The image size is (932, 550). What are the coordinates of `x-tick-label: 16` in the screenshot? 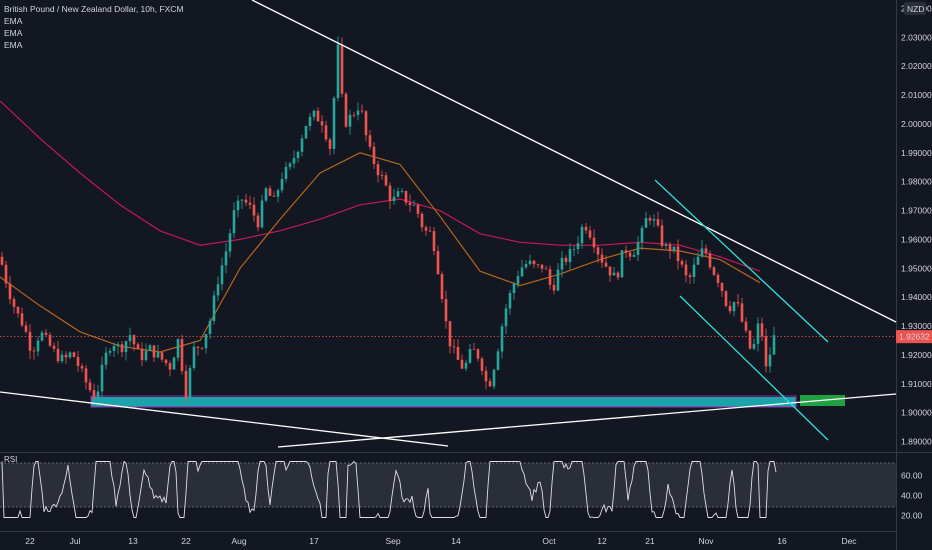 It's located at (782, 541).